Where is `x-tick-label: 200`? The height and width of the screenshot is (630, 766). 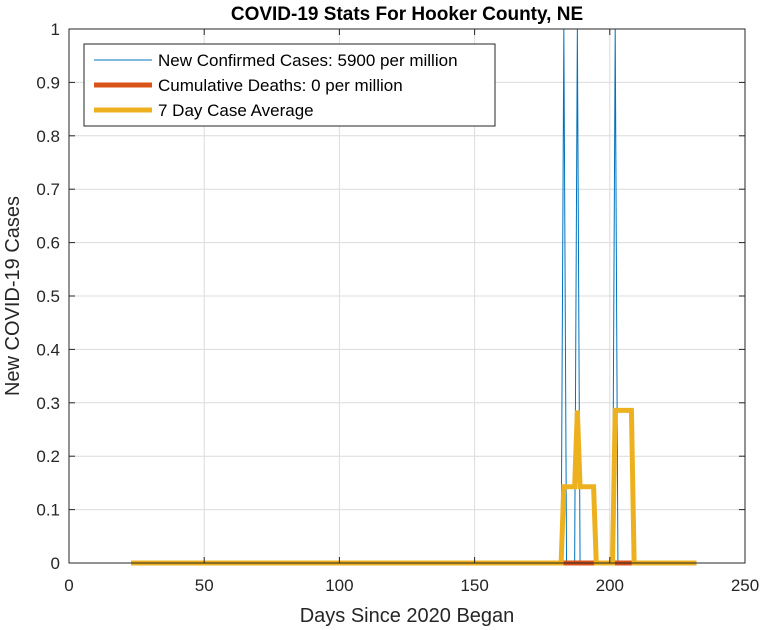
x-tick-label: 200 is located at coordinates (610, 585).